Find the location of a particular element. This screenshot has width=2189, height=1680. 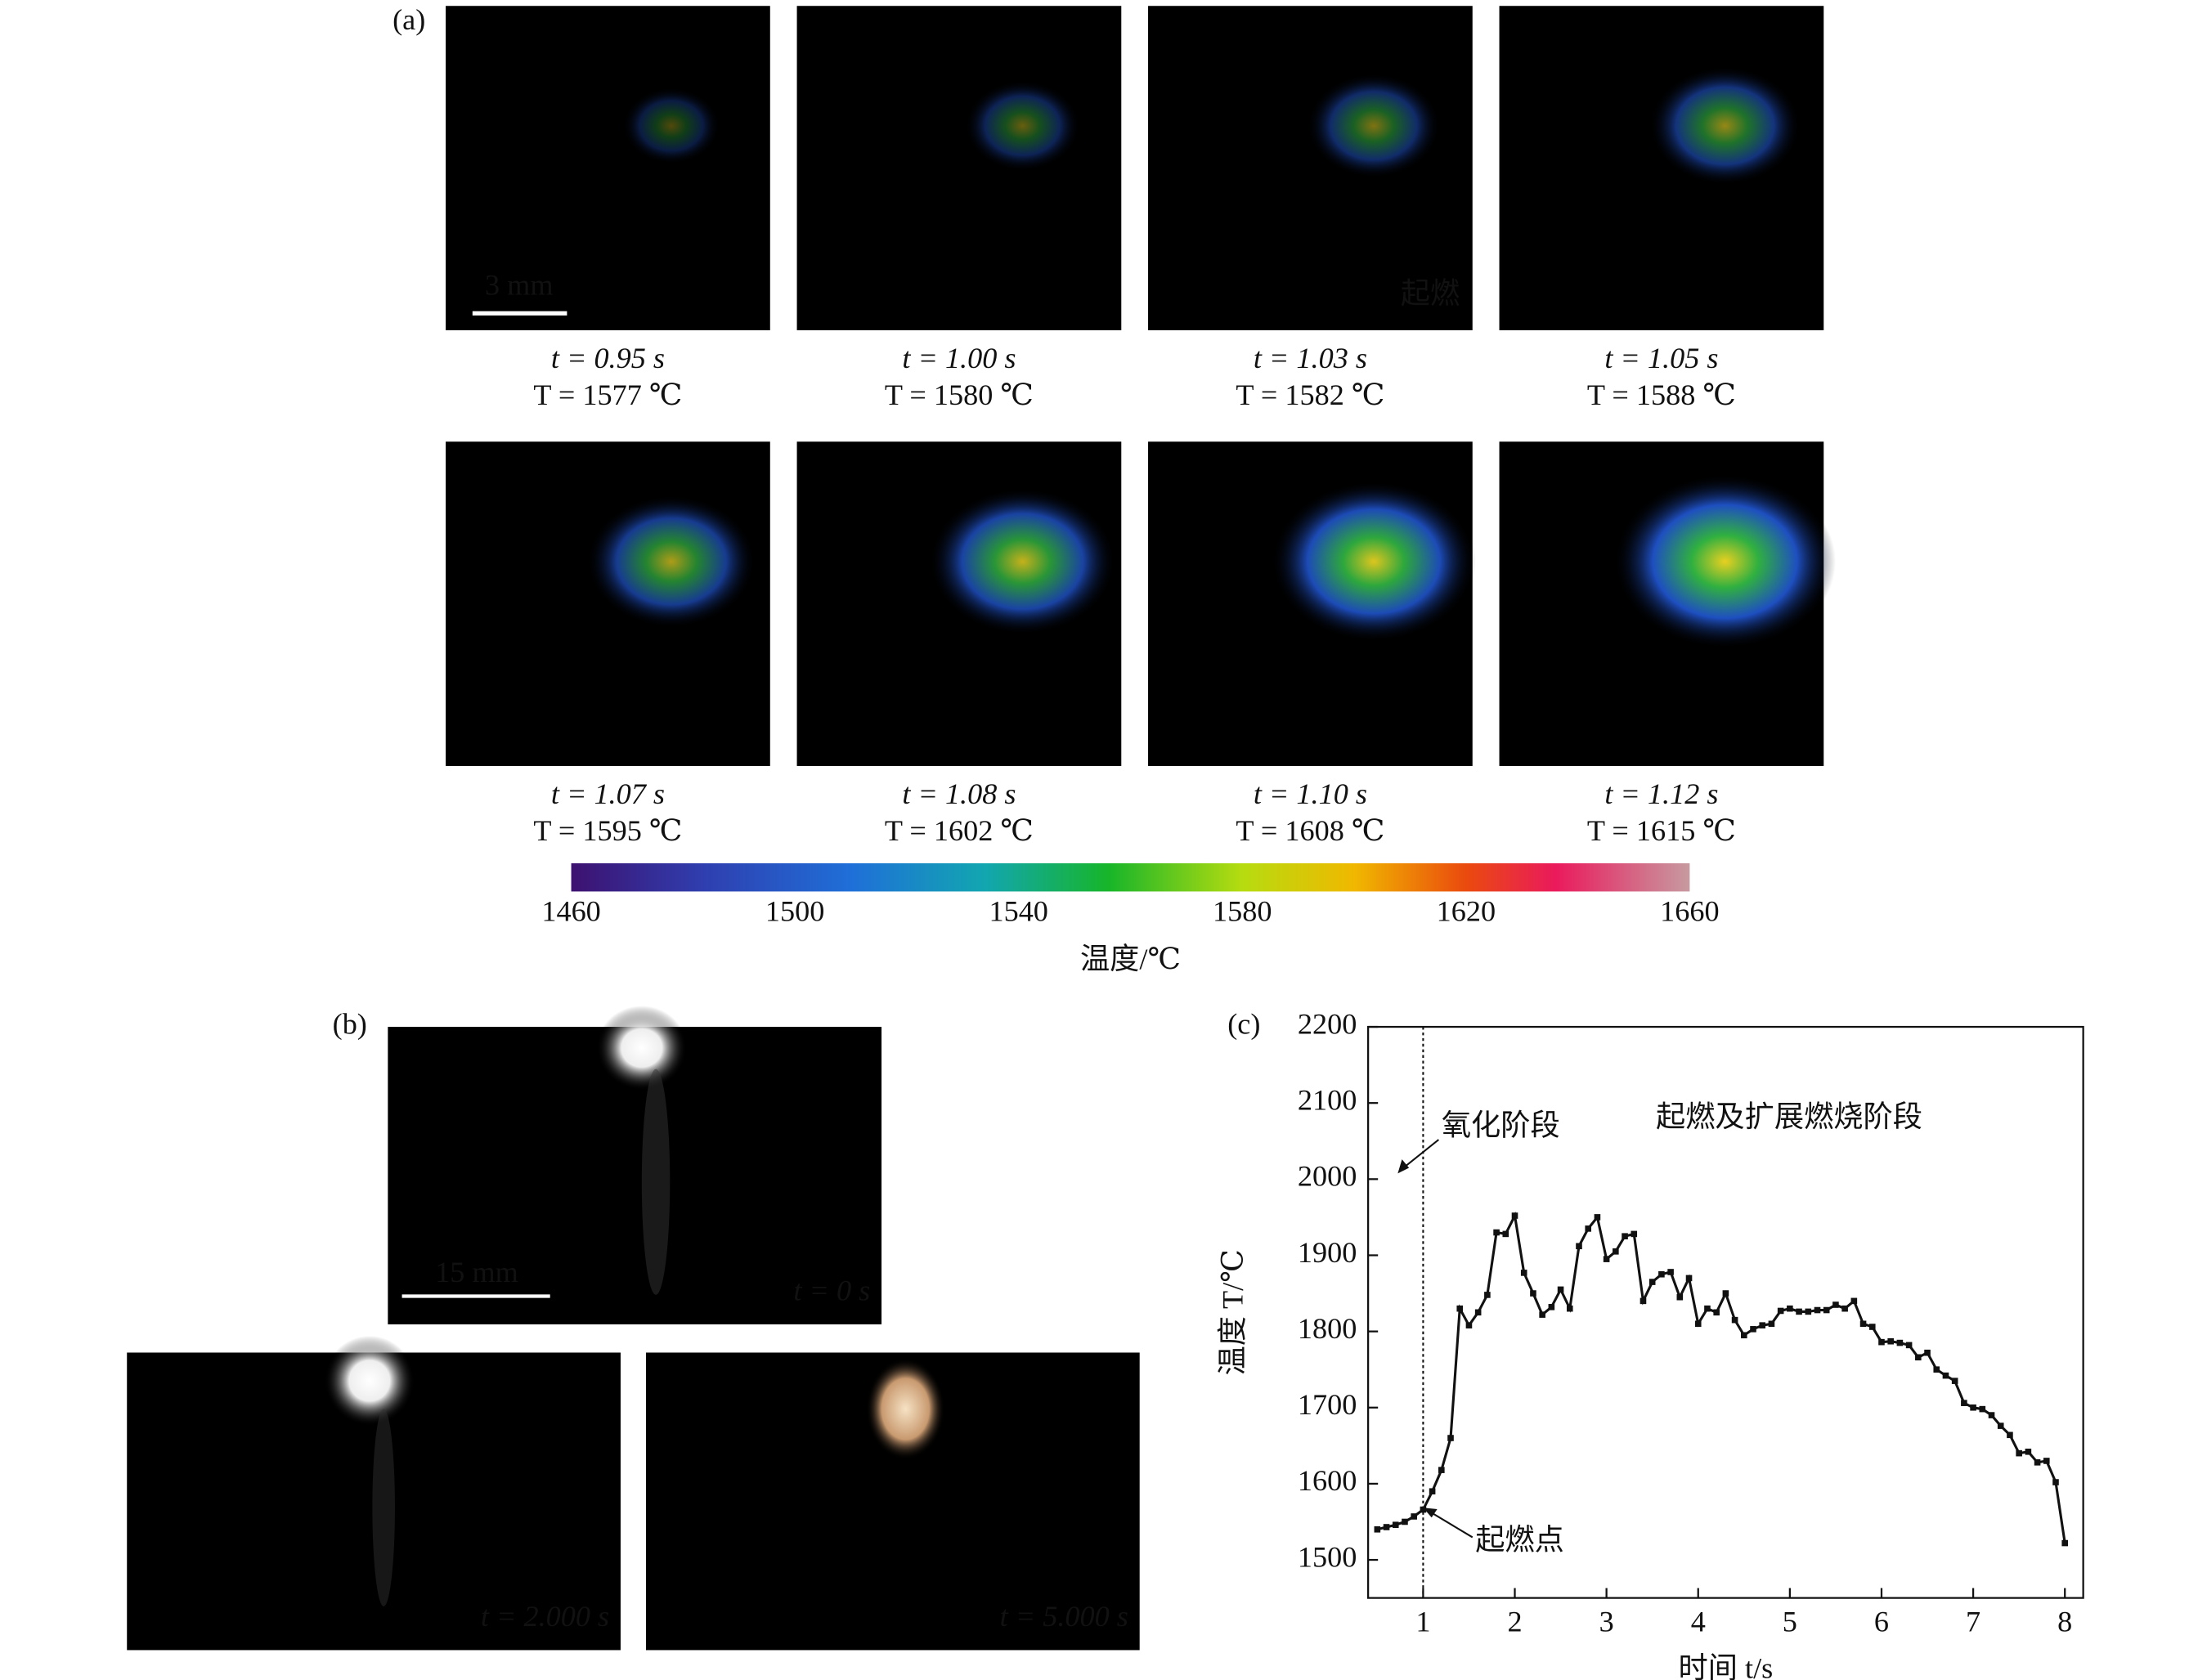

temperature-label: T = 1615 ℃ is located at coordinates (1661, 830).